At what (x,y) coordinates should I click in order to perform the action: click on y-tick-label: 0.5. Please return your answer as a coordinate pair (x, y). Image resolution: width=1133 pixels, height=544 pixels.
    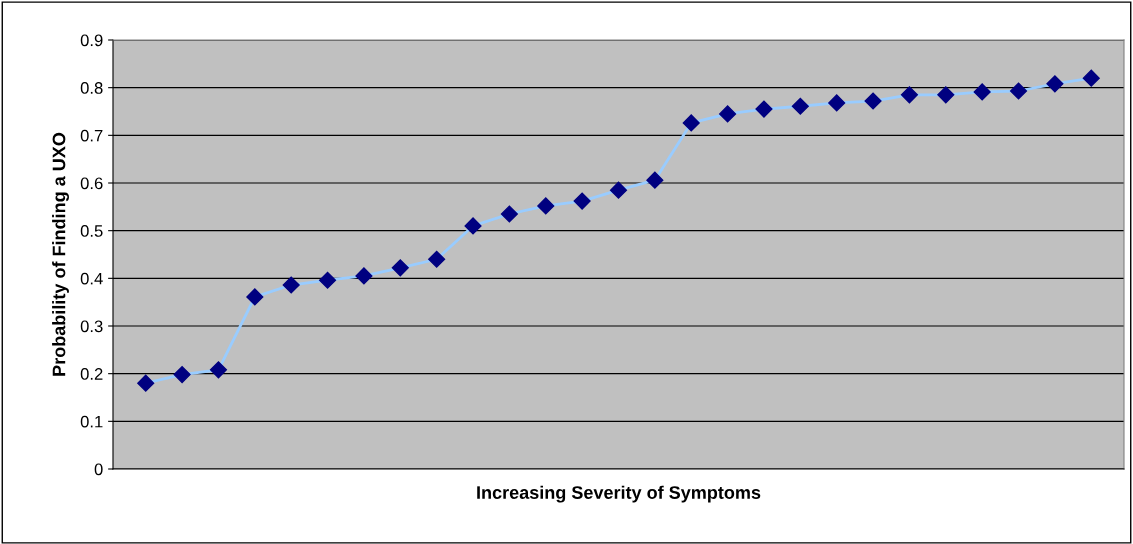
    Looking at the image, I should click on (91, 231).